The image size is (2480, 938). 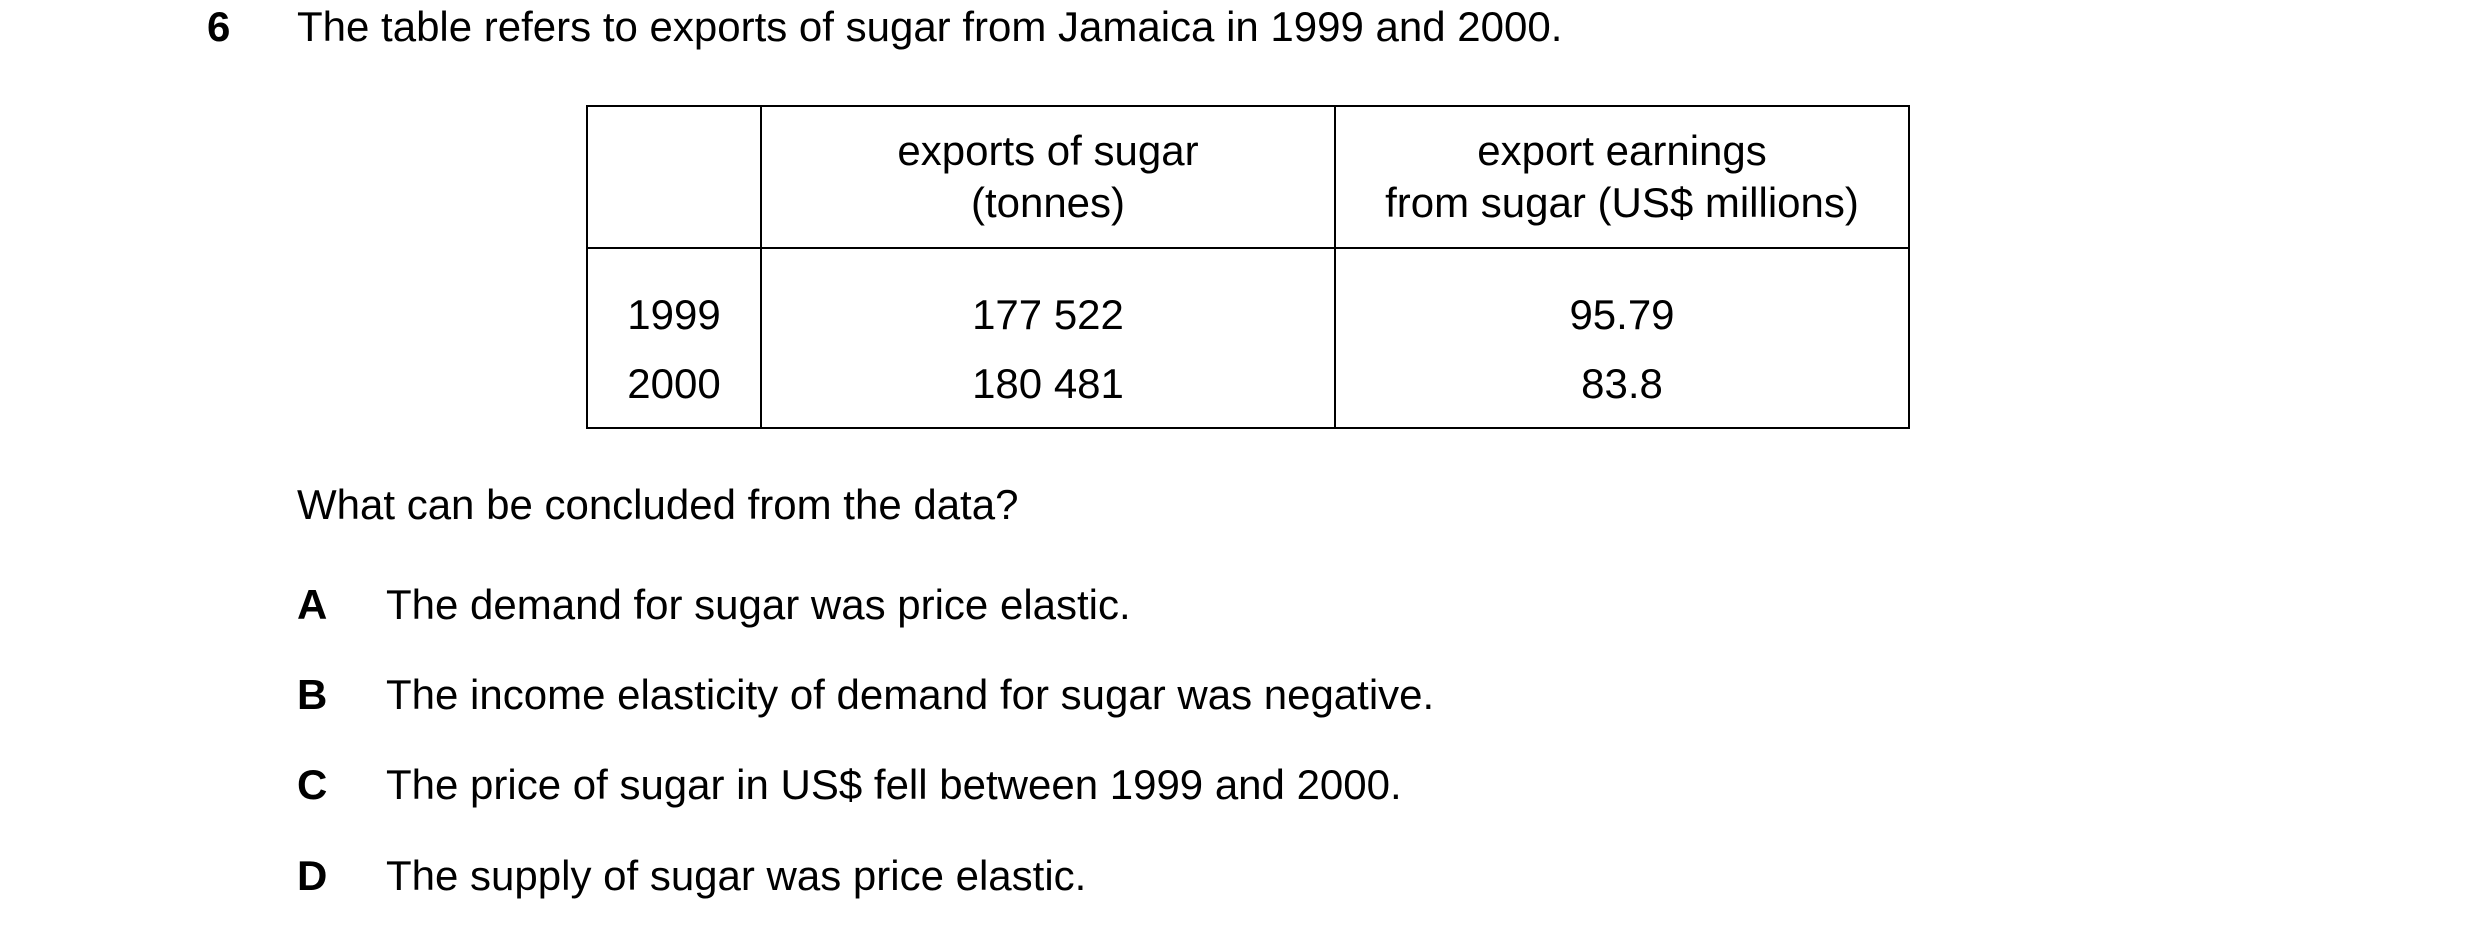 I want to click on header-earnings-line1: export earnings, so click(x=1622, y=150).